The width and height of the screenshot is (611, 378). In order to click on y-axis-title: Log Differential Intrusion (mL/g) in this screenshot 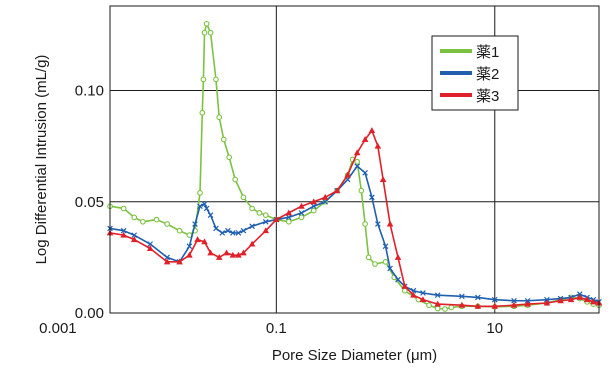, I will do `click(41, 160)`.